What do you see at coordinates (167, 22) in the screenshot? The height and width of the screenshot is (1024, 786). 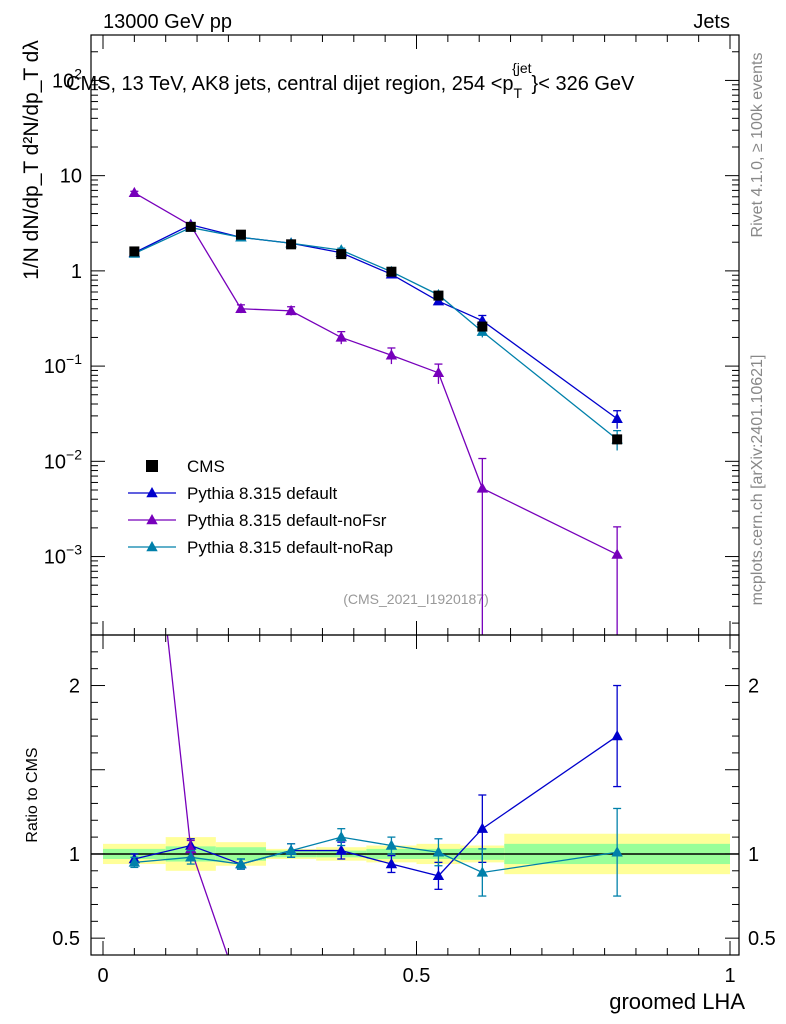 I see `header-left: 13000 GeV pp` at bounding box center [167, 22].